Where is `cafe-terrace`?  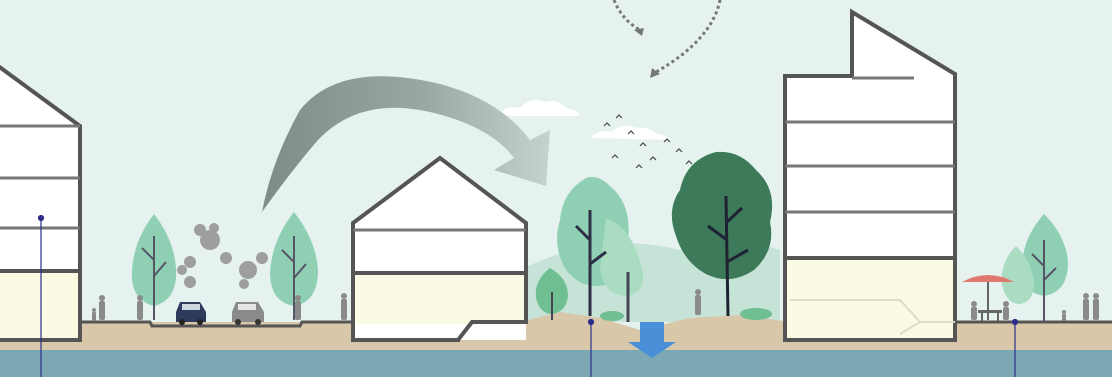 cafe-terrace is located at coordinates (988, 298).